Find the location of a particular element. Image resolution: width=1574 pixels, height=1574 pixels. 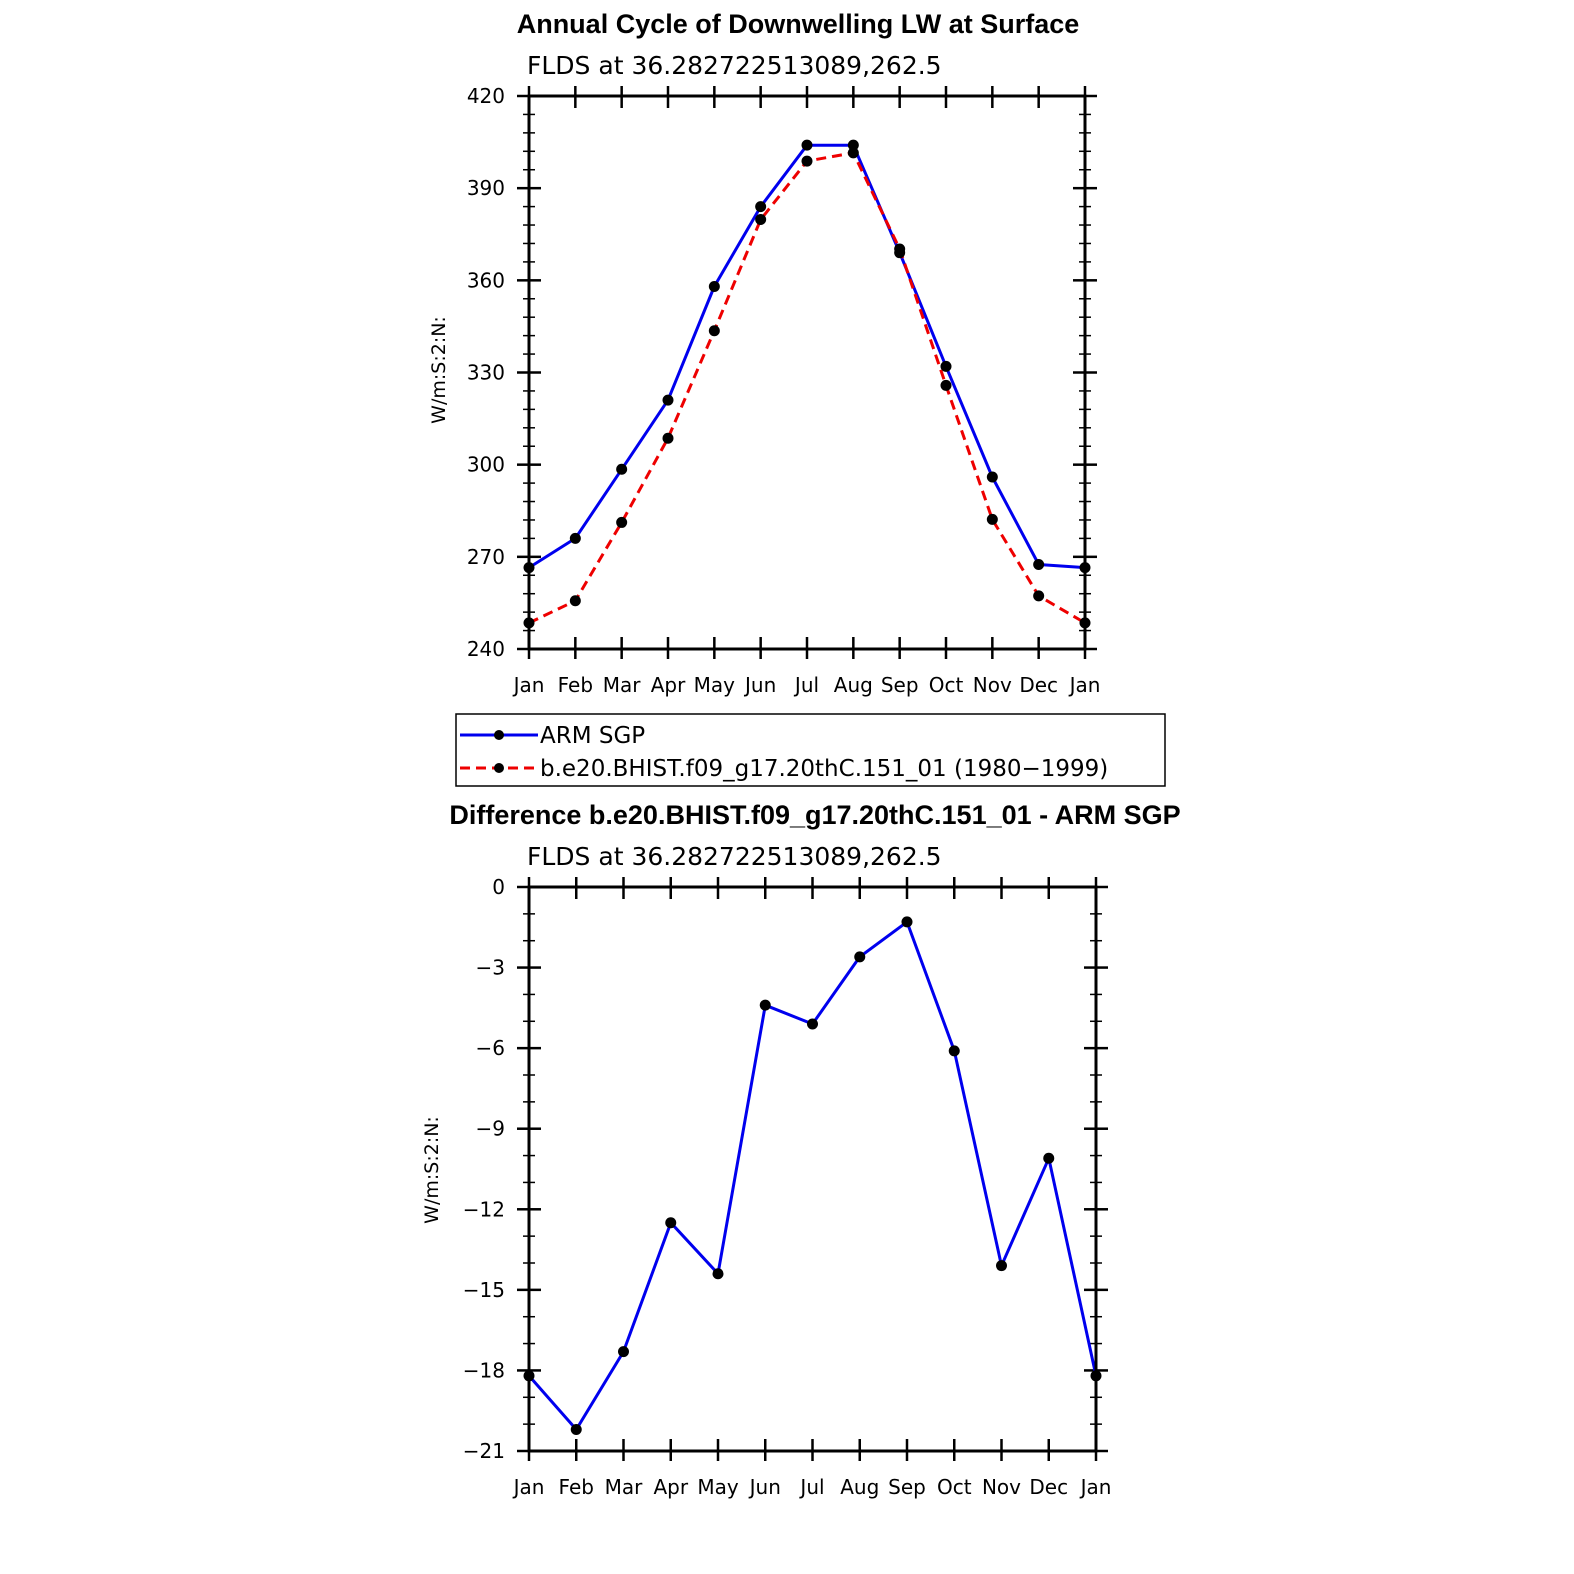

y-tick-label: 270 is located at coordinates (486, 557).